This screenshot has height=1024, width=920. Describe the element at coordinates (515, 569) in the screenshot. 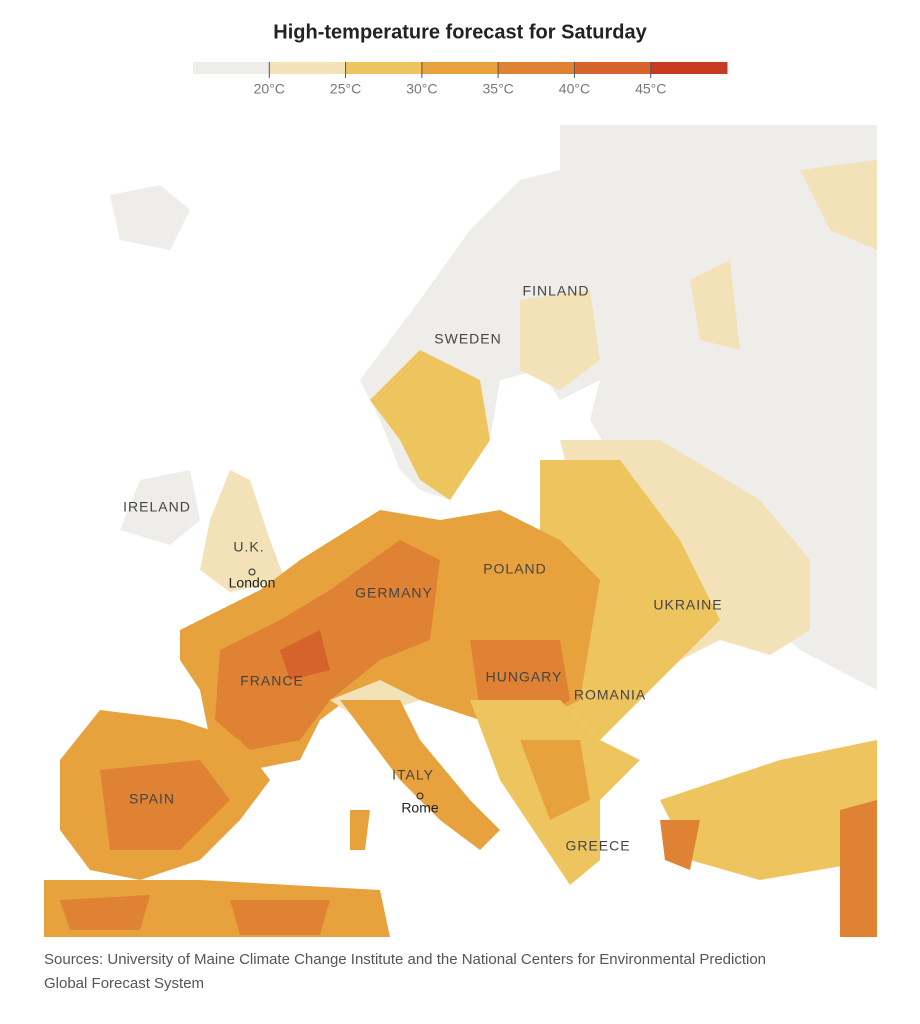

I see `country-label: POLAND` at that location.